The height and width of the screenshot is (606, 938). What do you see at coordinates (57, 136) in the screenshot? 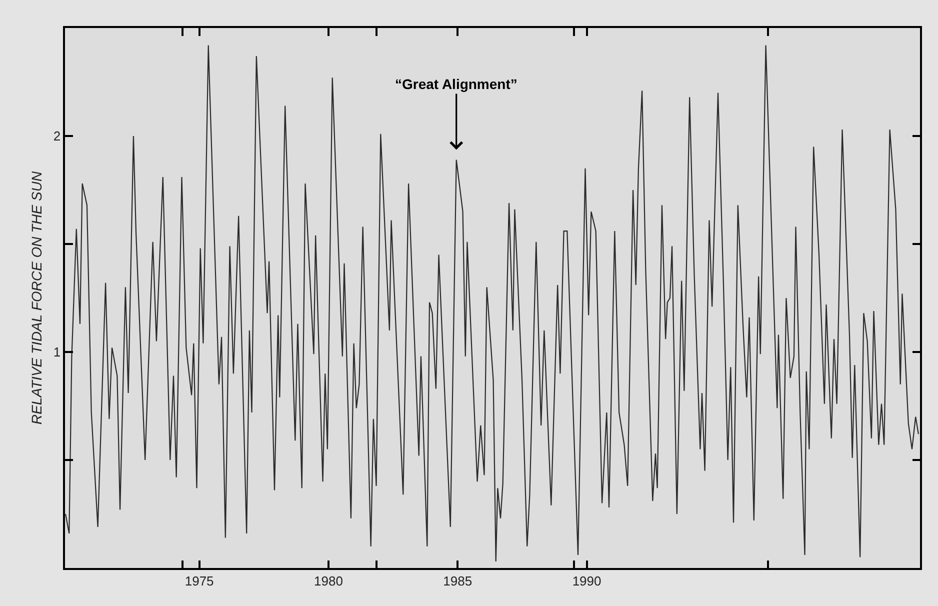
I see `y-tick-label: 2` at bounding box center [57, 136].